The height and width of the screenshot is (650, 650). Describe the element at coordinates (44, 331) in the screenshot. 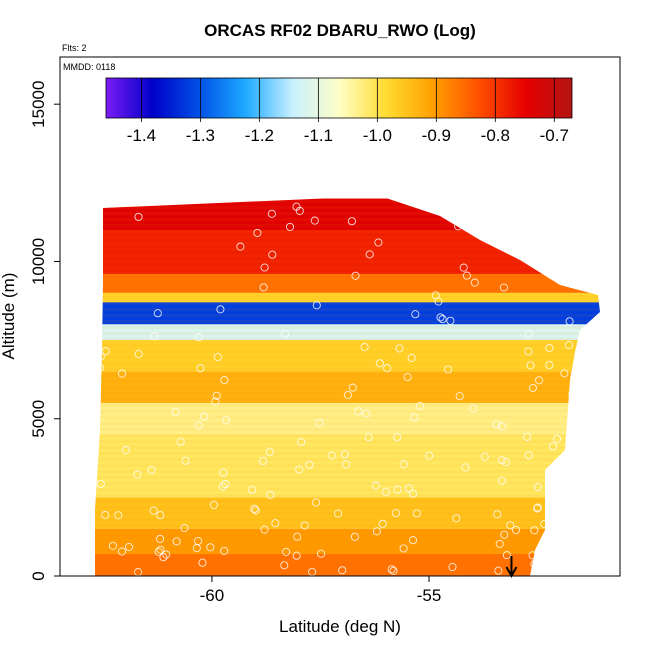

I see `y-axis: 0 5000 10000 15000` at that location.